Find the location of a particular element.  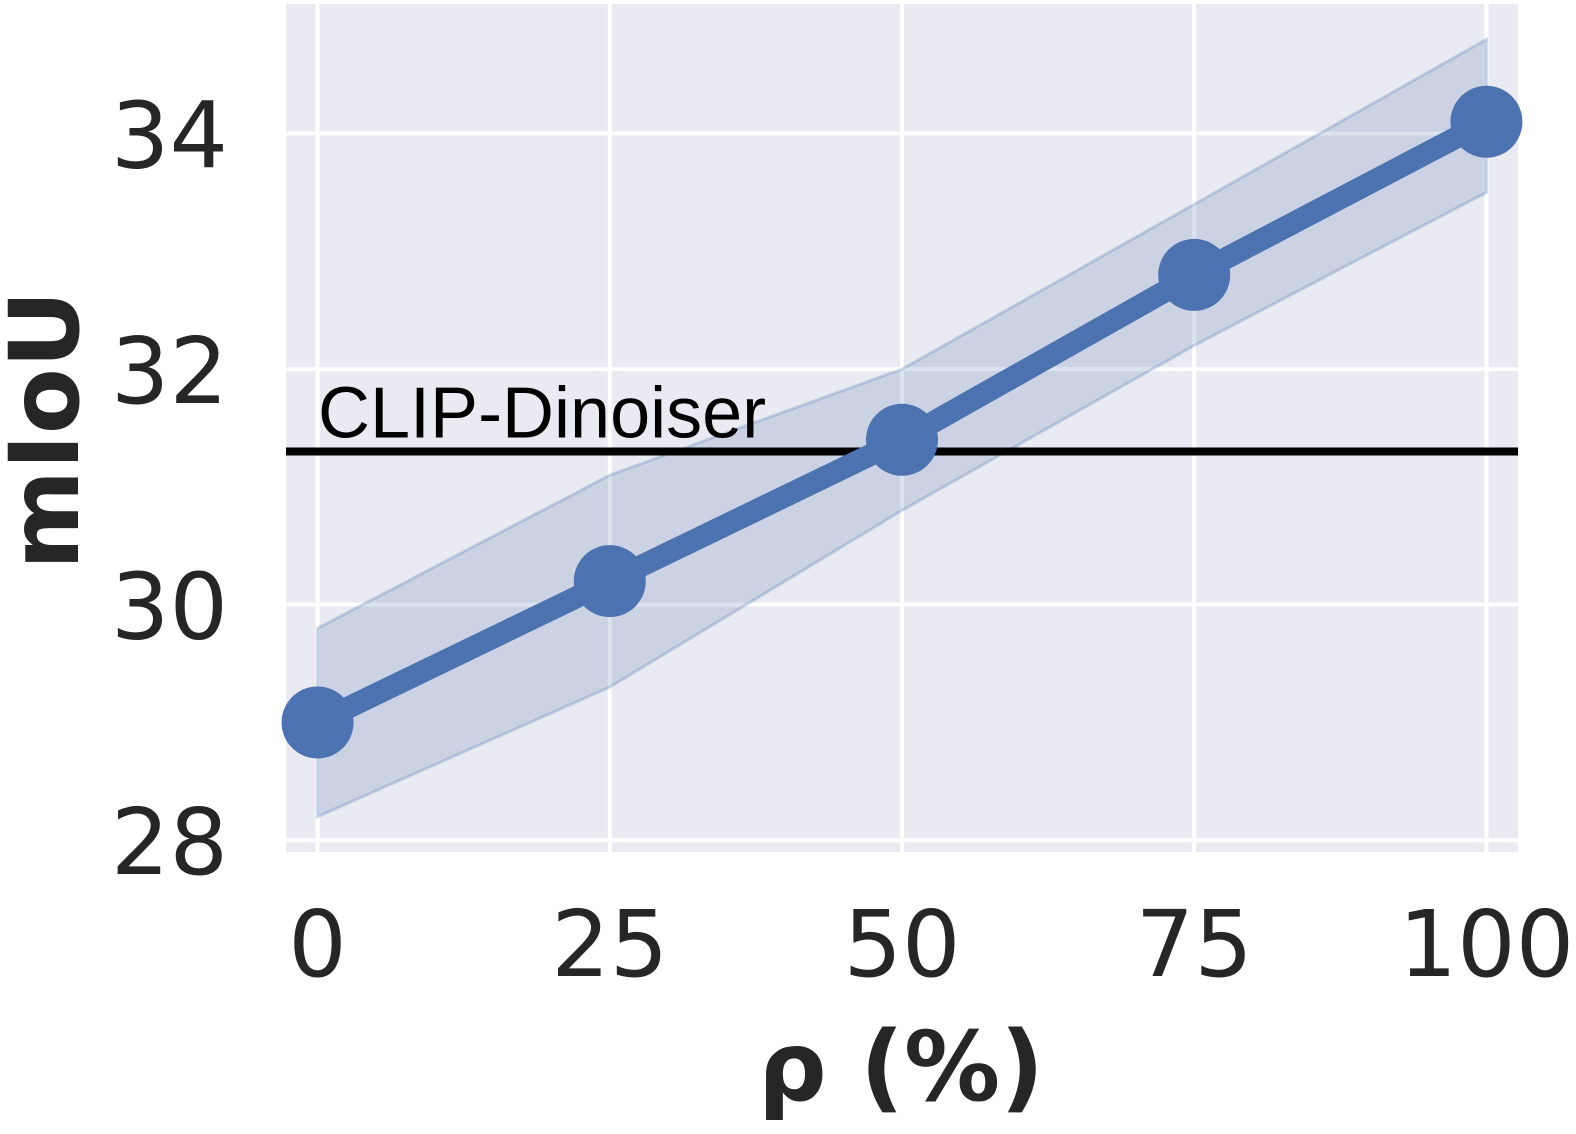

y-axis-title: mIoU is located at coordinates (50, 430).